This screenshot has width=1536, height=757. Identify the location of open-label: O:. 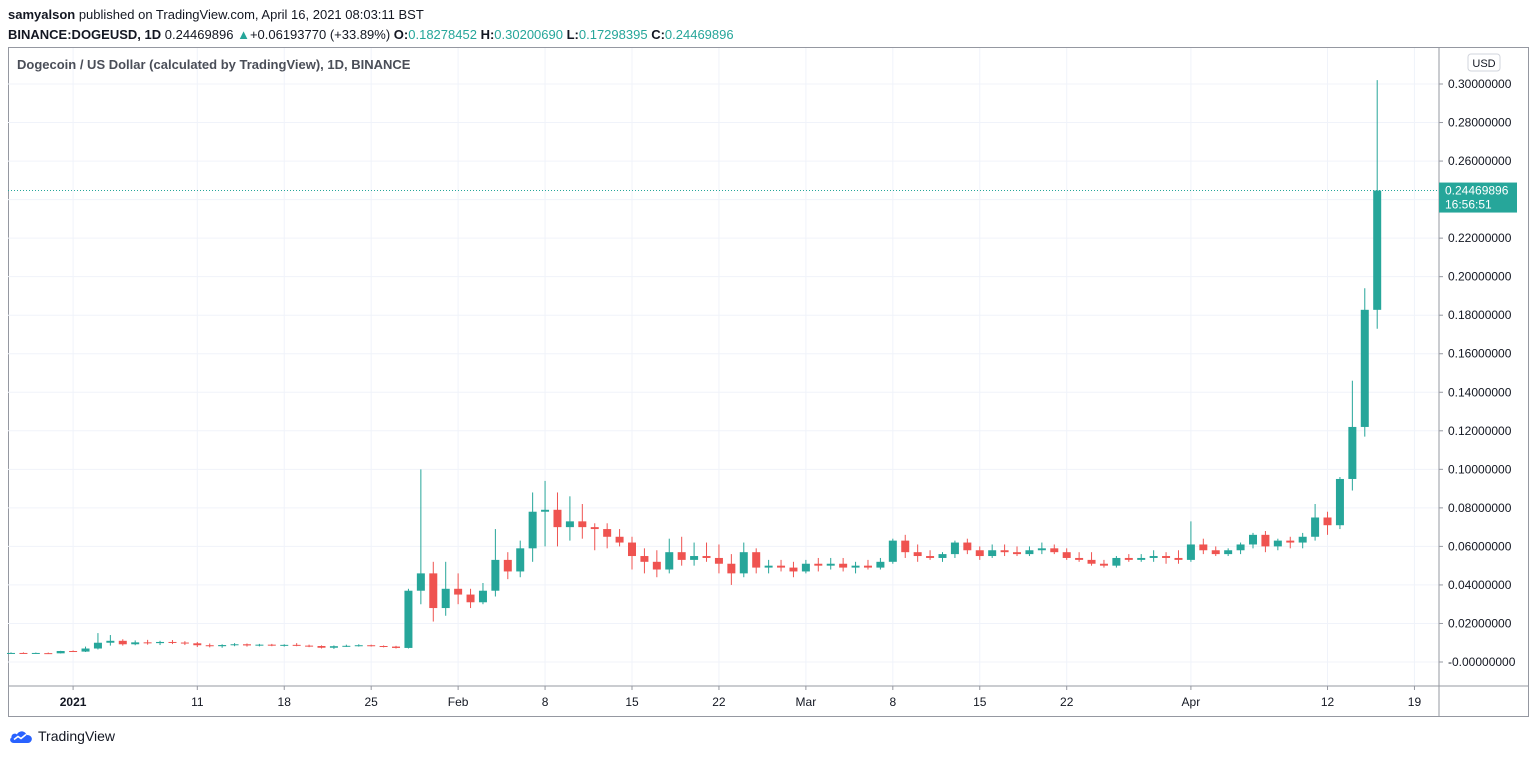
(401, 34).